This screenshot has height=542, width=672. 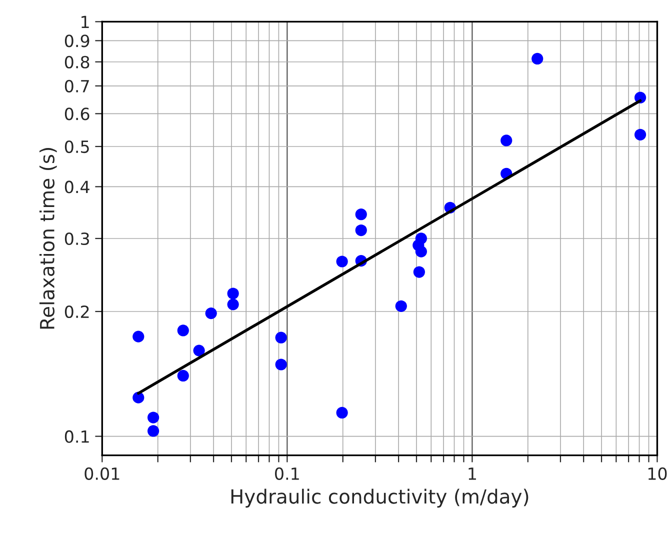 What do you see at coordinates (77, 41) in the screenshot?
I see `y-tick-label: 0.9` at bounding box center [77, 41].